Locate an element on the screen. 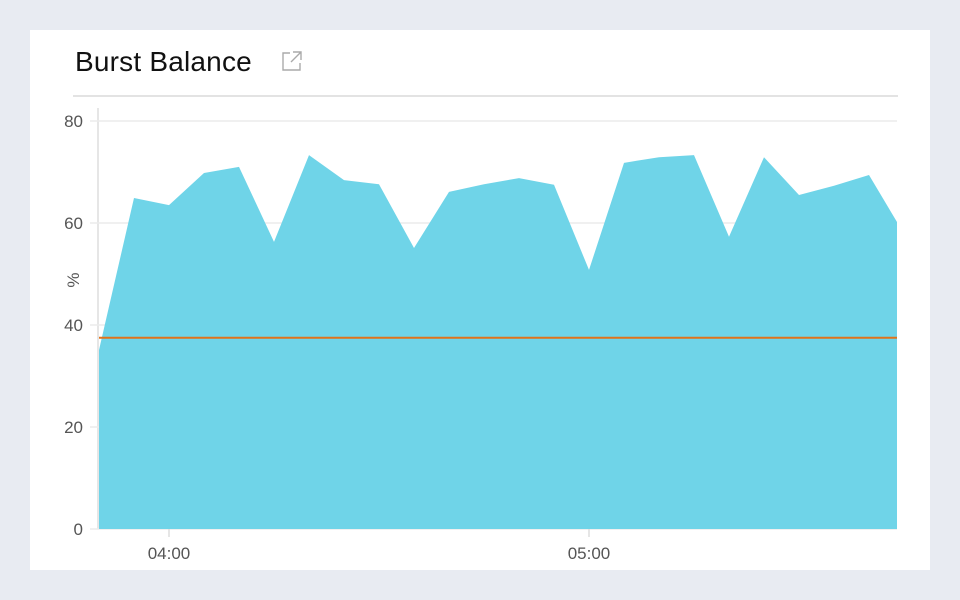 This screenshot has width=960, height=600. external-link-icon is located at coordinates (292, 61).